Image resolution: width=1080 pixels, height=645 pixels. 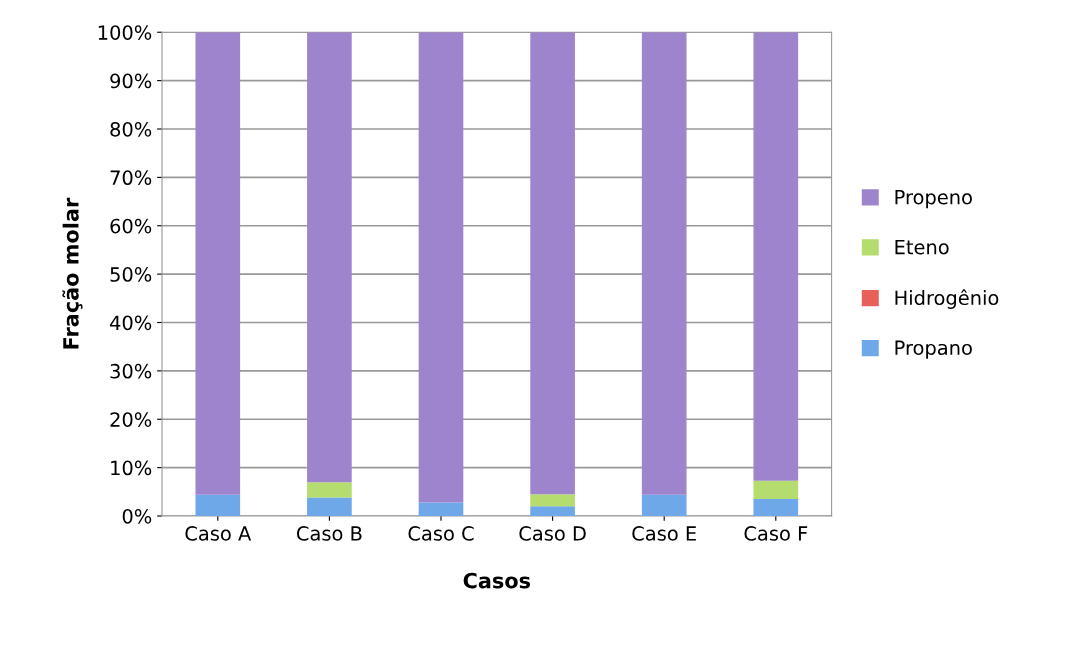 I want to click on legend-label: Hidrogênio, so click(x=947, y=299).